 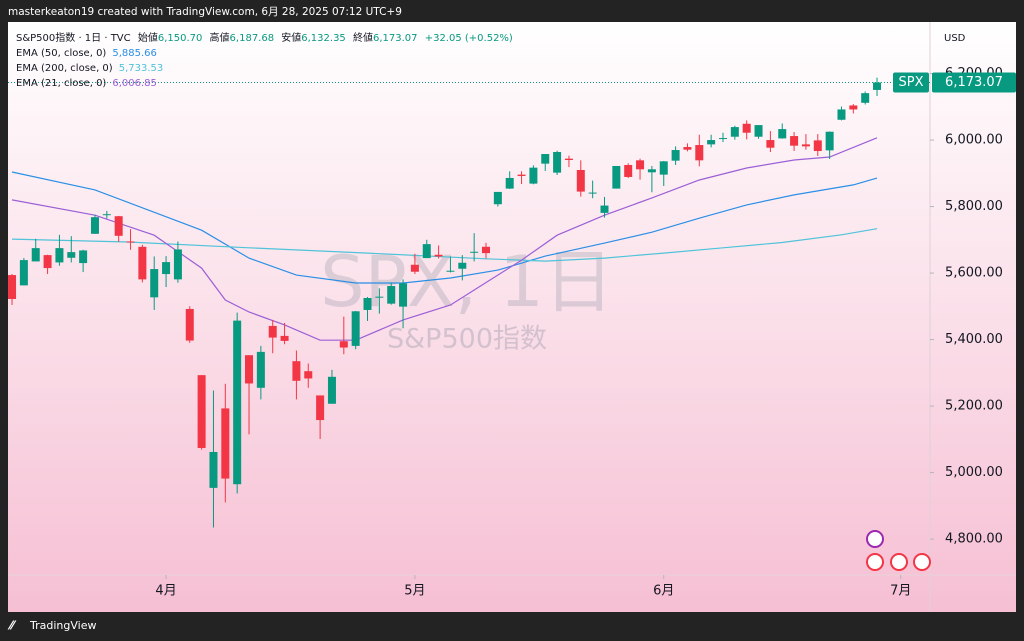 What do you see at coordinates (974, 339) in the screenshot?
I see `y-tick-label: 5,400.00` at bounding box center [974, 339].